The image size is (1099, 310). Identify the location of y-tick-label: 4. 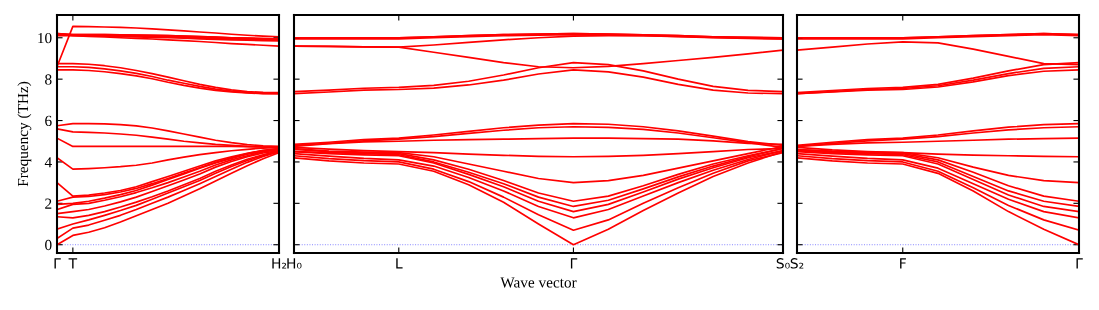
(48, 162).